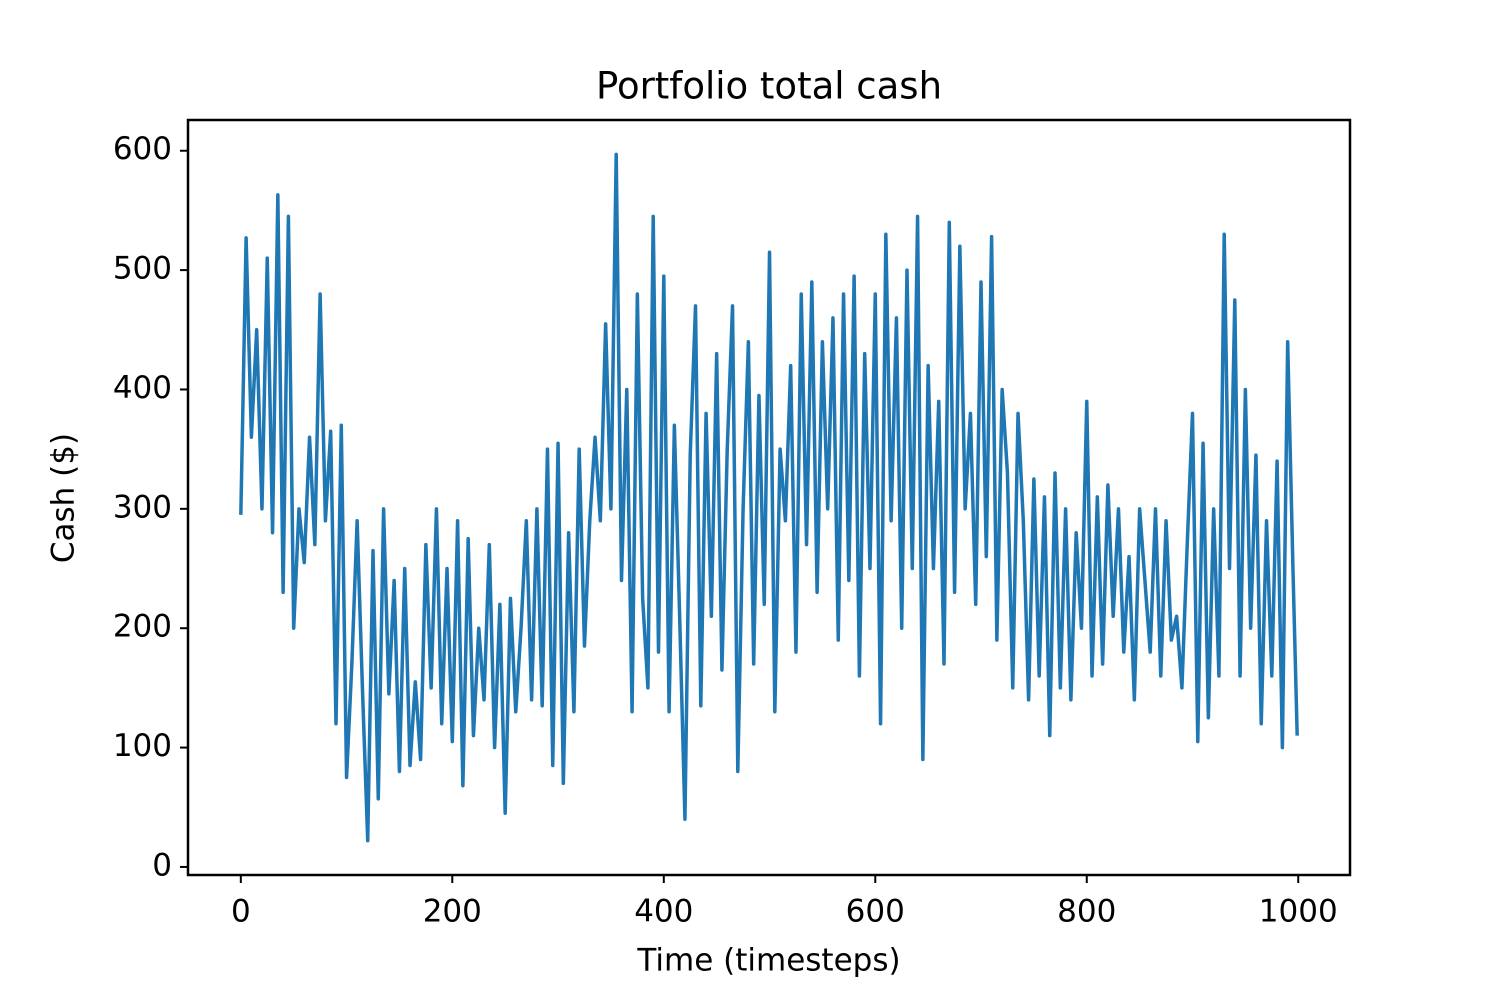 This screenshot has height=1000, width=1500. I want to click on y-tick-label: 400, so click(142, 388).